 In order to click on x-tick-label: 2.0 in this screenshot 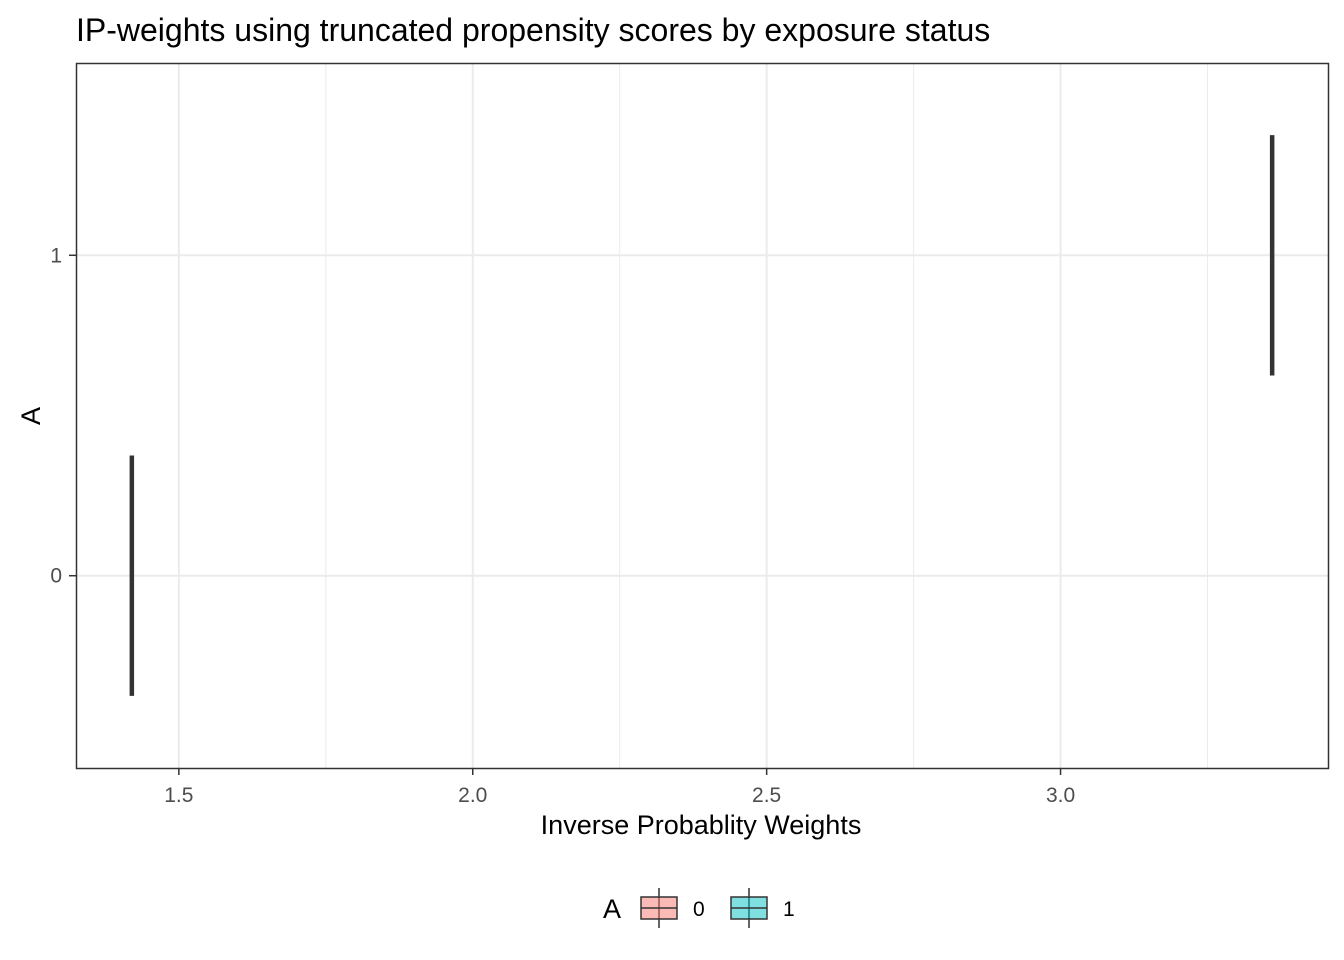, I will do `click(472, 795)`.